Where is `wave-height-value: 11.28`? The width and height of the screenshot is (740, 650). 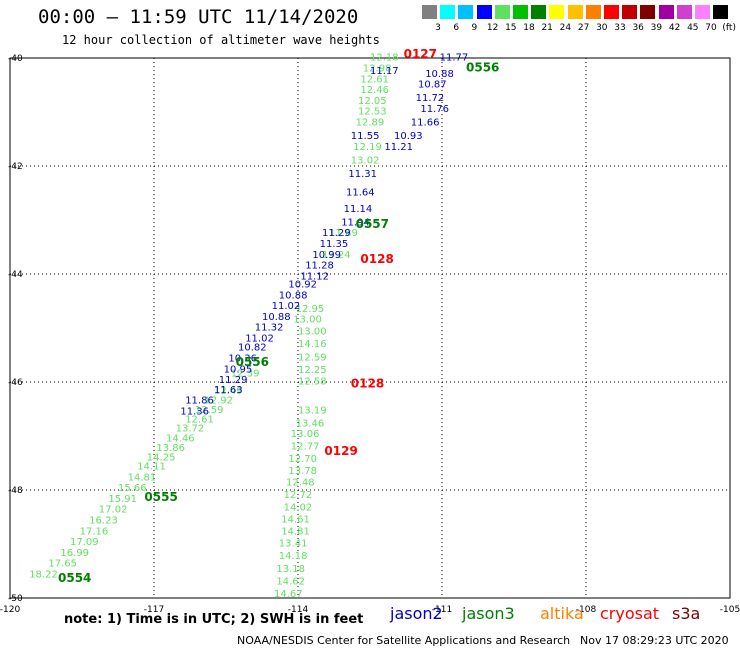
wave-height-value: 11.28 is located at coordinates (319, 266).